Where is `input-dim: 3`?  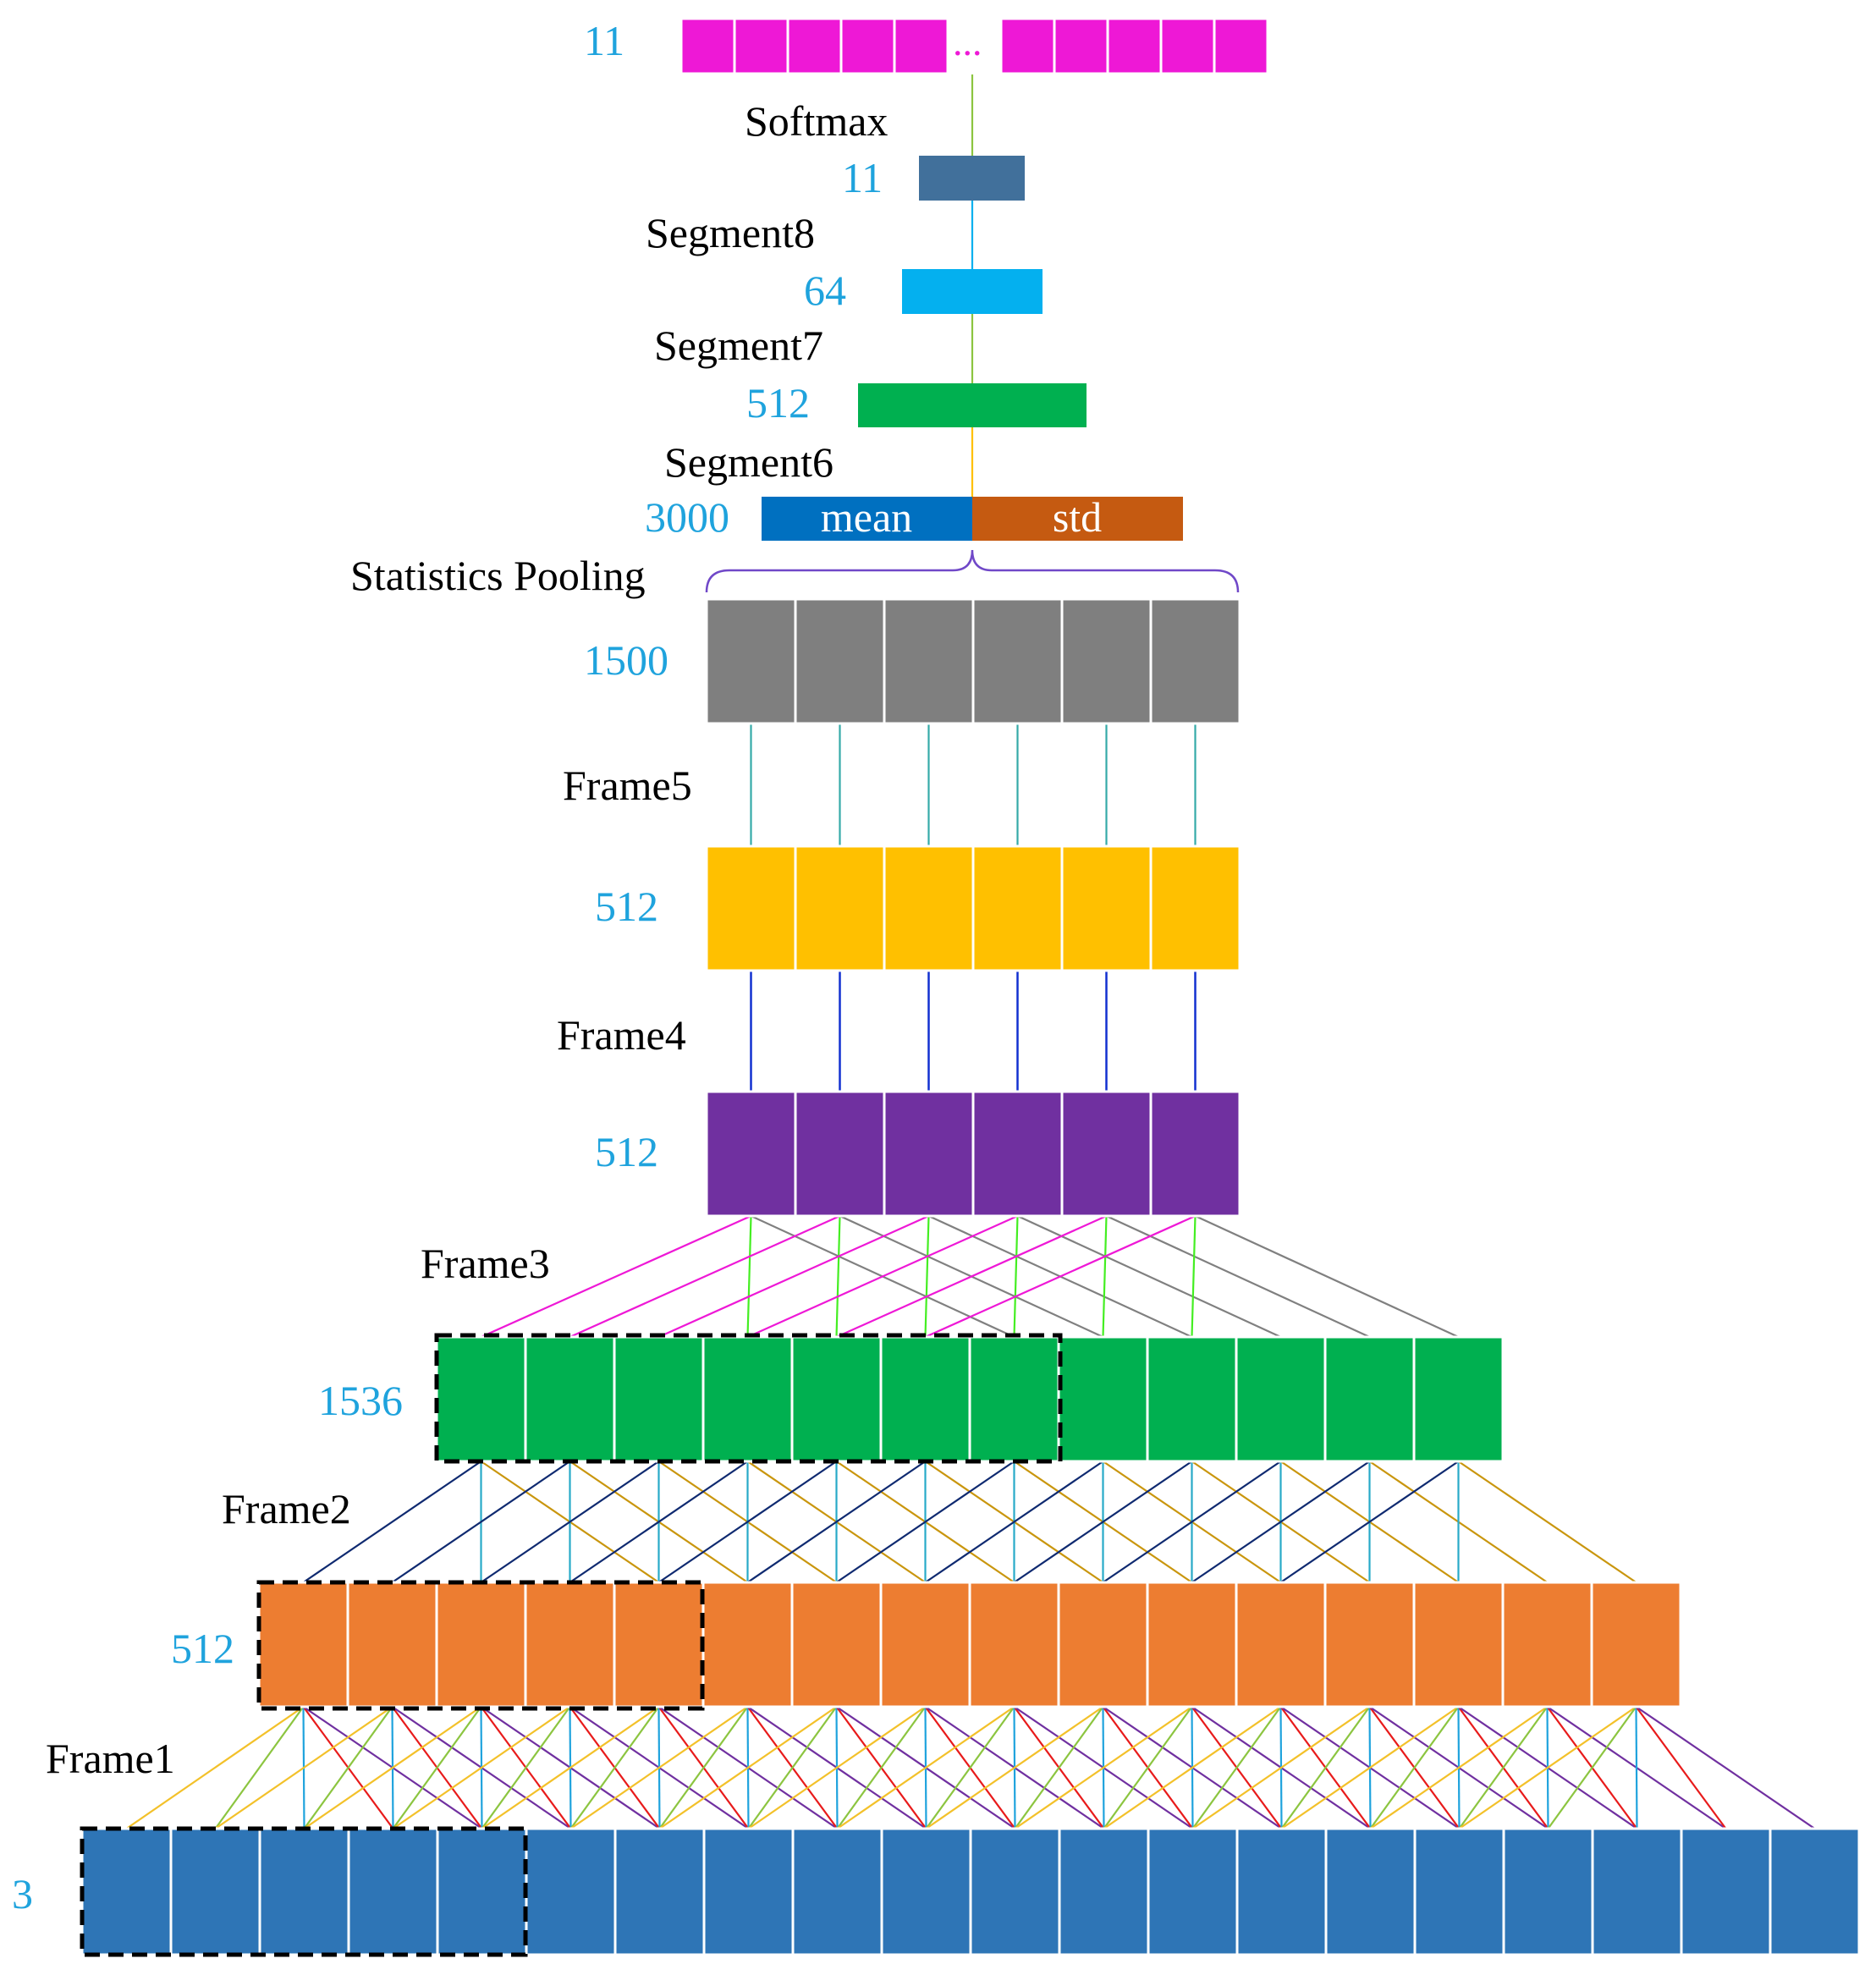
input-dim: 3 is located at coordinates (23, 1893).